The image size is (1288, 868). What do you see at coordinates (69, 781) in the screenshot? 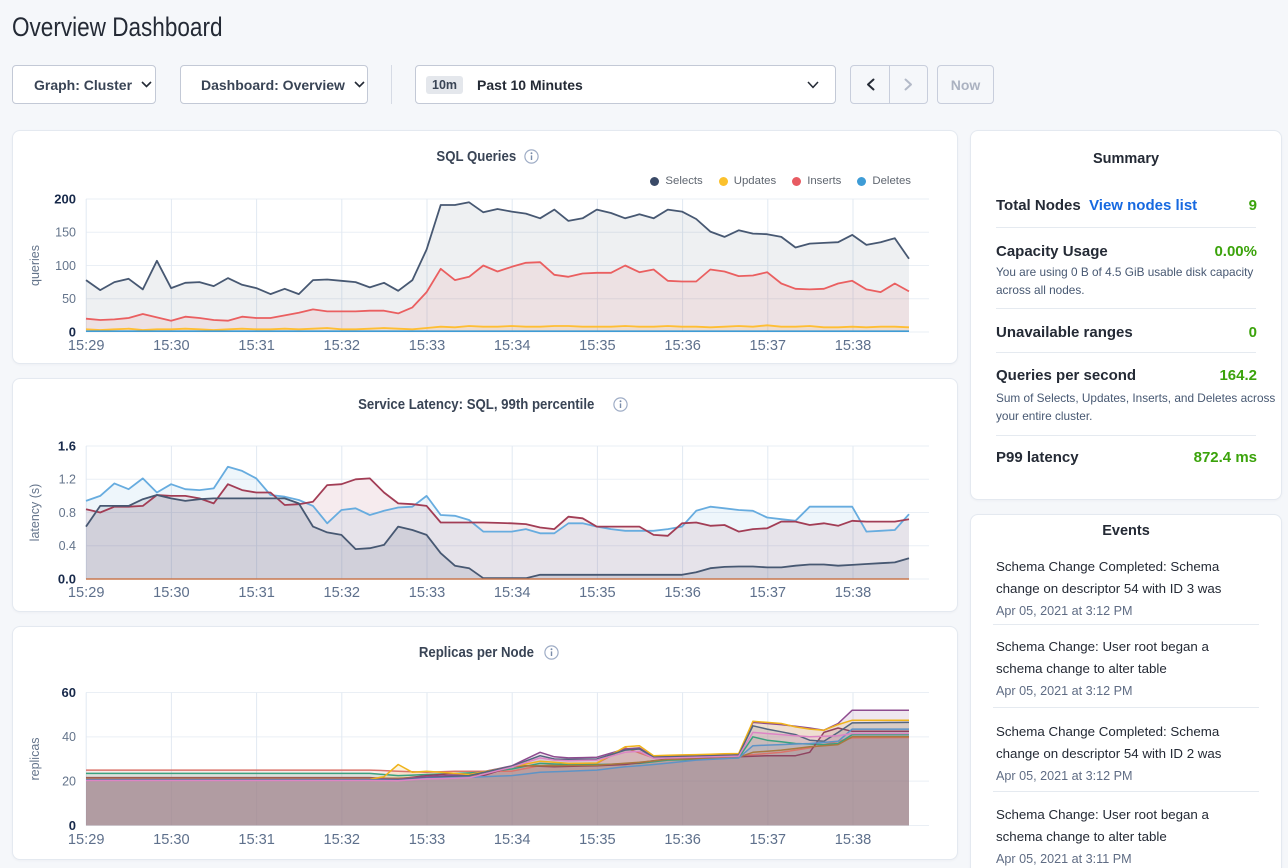
I see `svg-text: 20` at bounding box center [69, 781].